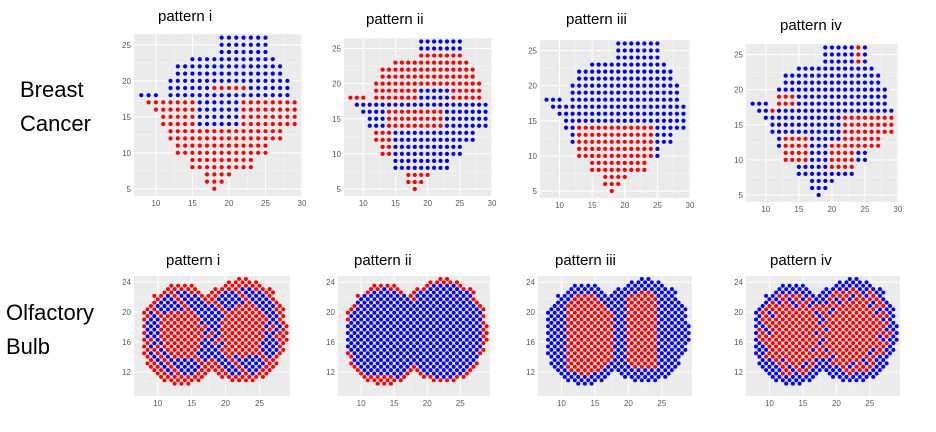  I want to click on row-label-line1: Olfactory, so click(50, 312).